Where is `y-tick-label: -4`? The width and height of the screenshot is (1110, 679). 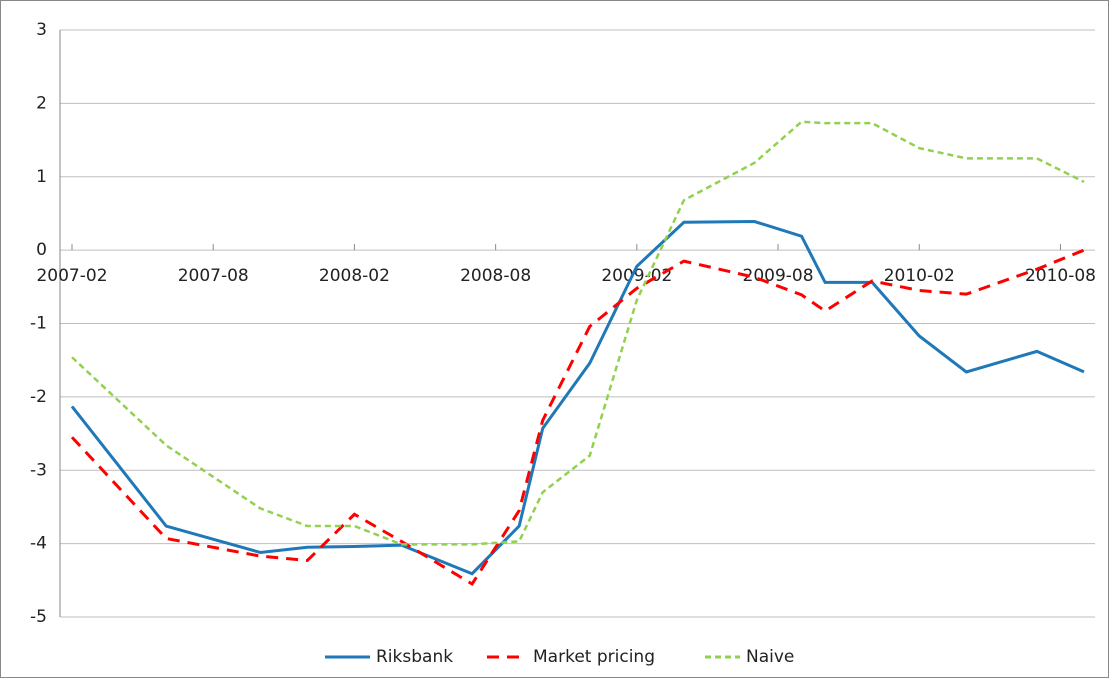 y-tick-label: -4 is located at coordinates (38, 544).